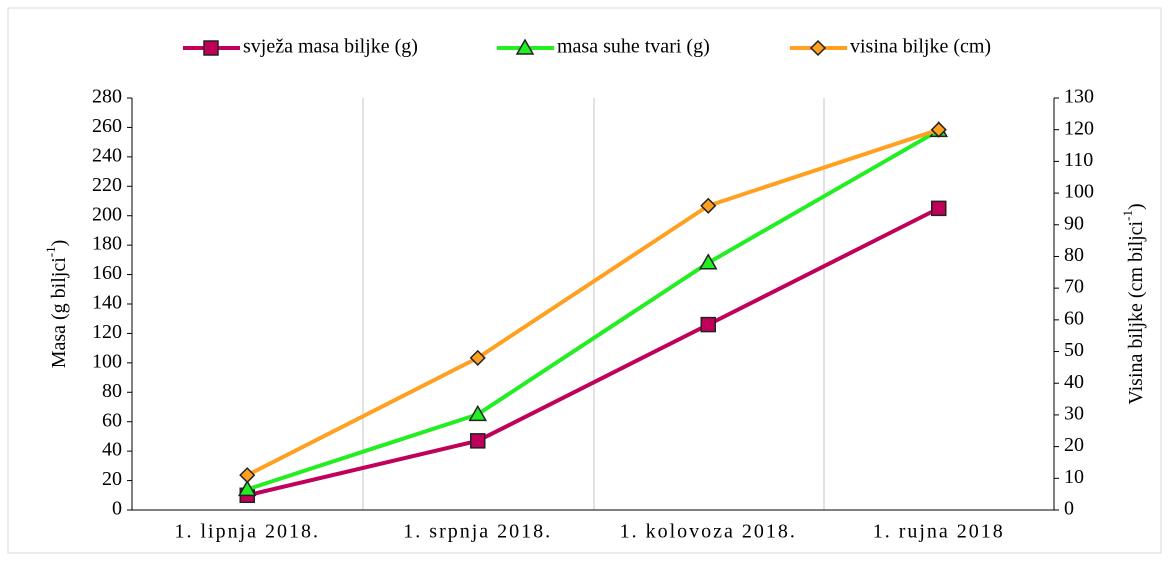 Image resolution: width=1169 pixels, height=561 pixels. Describe the element at coordinates (708, 532) in the screenshot. I see `x-tick-label: 1. kolovoza 2018.` at that location.